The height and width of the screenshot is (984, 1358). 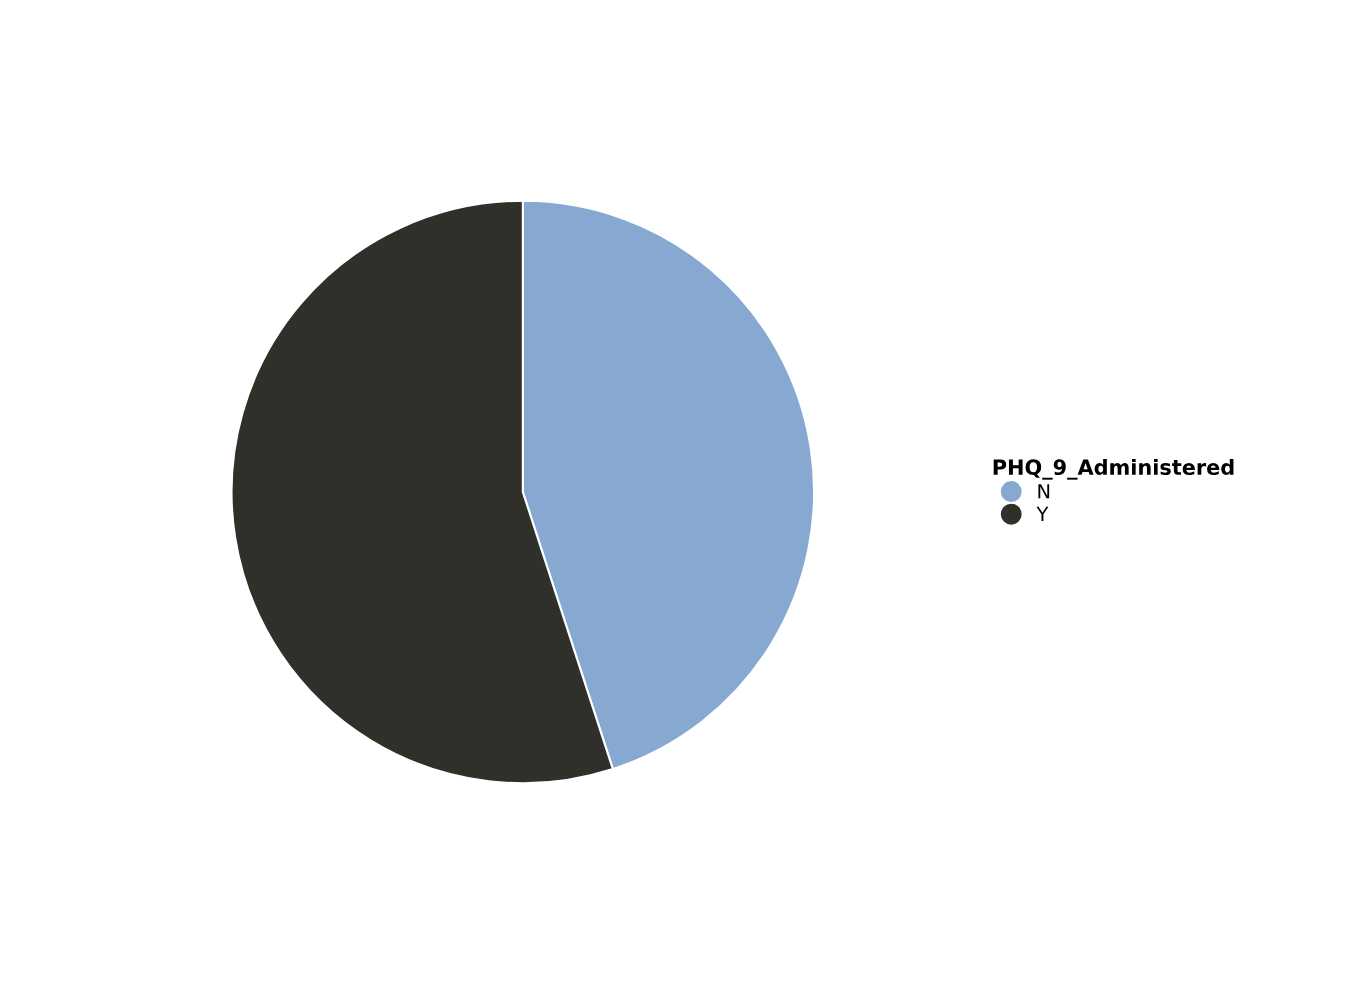 What do you see at coordinates (1042, 514) in the screenshot?
I see `legend-label: Y` at bounding box center [1042, 514].